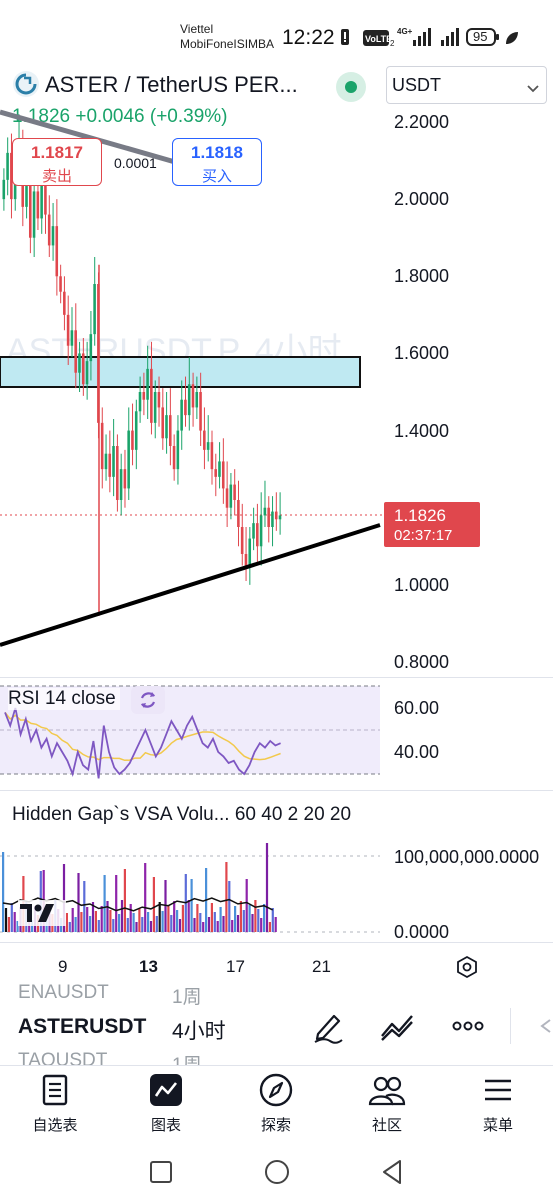 The image size is (553, 1200). Describe the element at coordinates (422, 122) in the screenshot. I see `price-axis-label: 2.2000` at that location.